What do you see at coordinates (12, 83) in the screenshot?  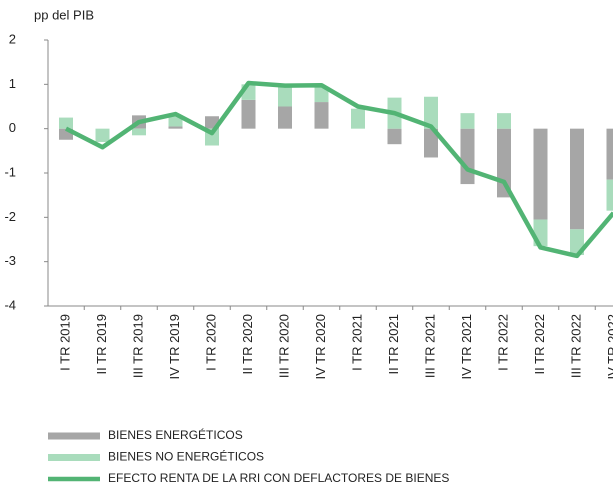 I see `y-tick-label: 1` at bounding box center [12, 83].